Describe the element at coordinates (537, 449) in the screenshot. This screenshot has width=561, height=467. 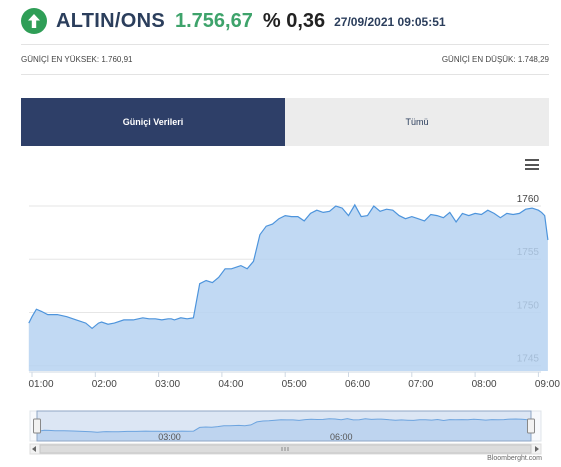
I see `scroll-right-icon` at that location.